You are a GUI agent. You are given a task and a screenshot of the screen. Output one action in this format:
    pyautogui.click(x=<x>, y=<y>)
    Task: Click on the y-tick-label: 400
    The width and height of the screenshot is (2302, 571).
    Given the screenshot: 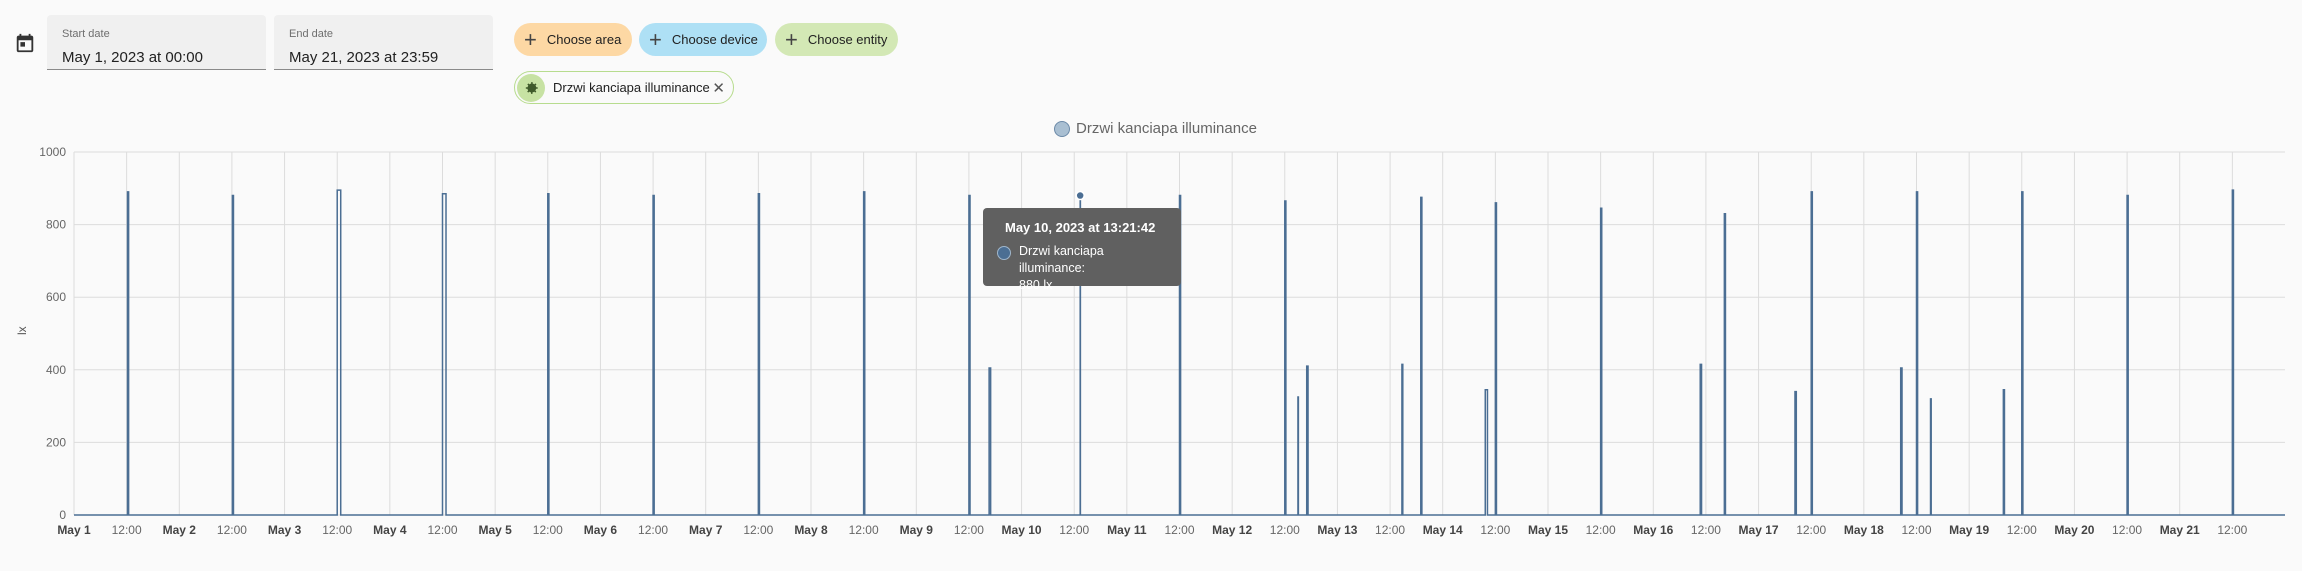 What is the action you would take?
    pyautogui.click(x=56, y=370)
    